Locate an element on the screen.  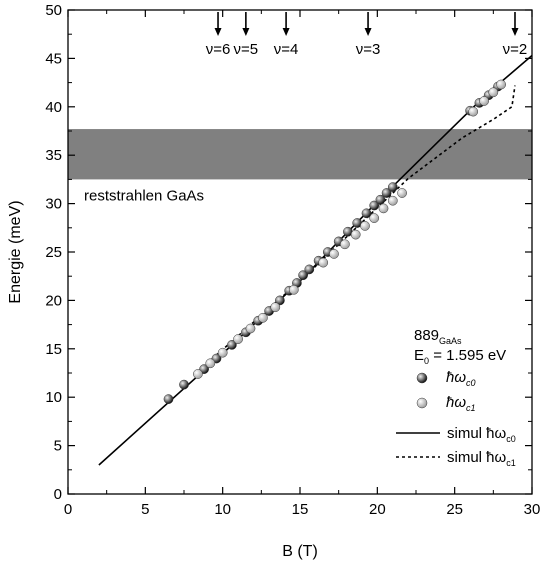
legend-entry-0-sub: c0 is located at coordinates (471, 383).